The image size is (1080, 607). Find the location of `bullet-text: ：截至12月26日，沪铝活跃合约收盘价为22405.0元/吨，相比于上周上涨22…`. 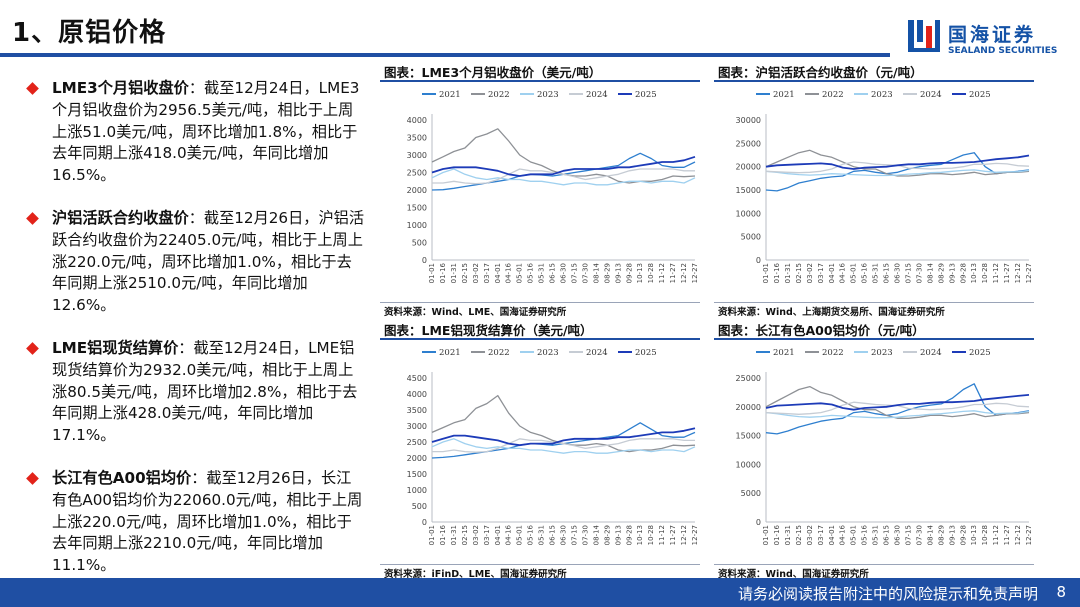

bullet-text: ：截至12月26日，沪铝活跃合约收盘价为22405.0元/吨，相比于上周上涨22… is located at coordinates (208, 261).